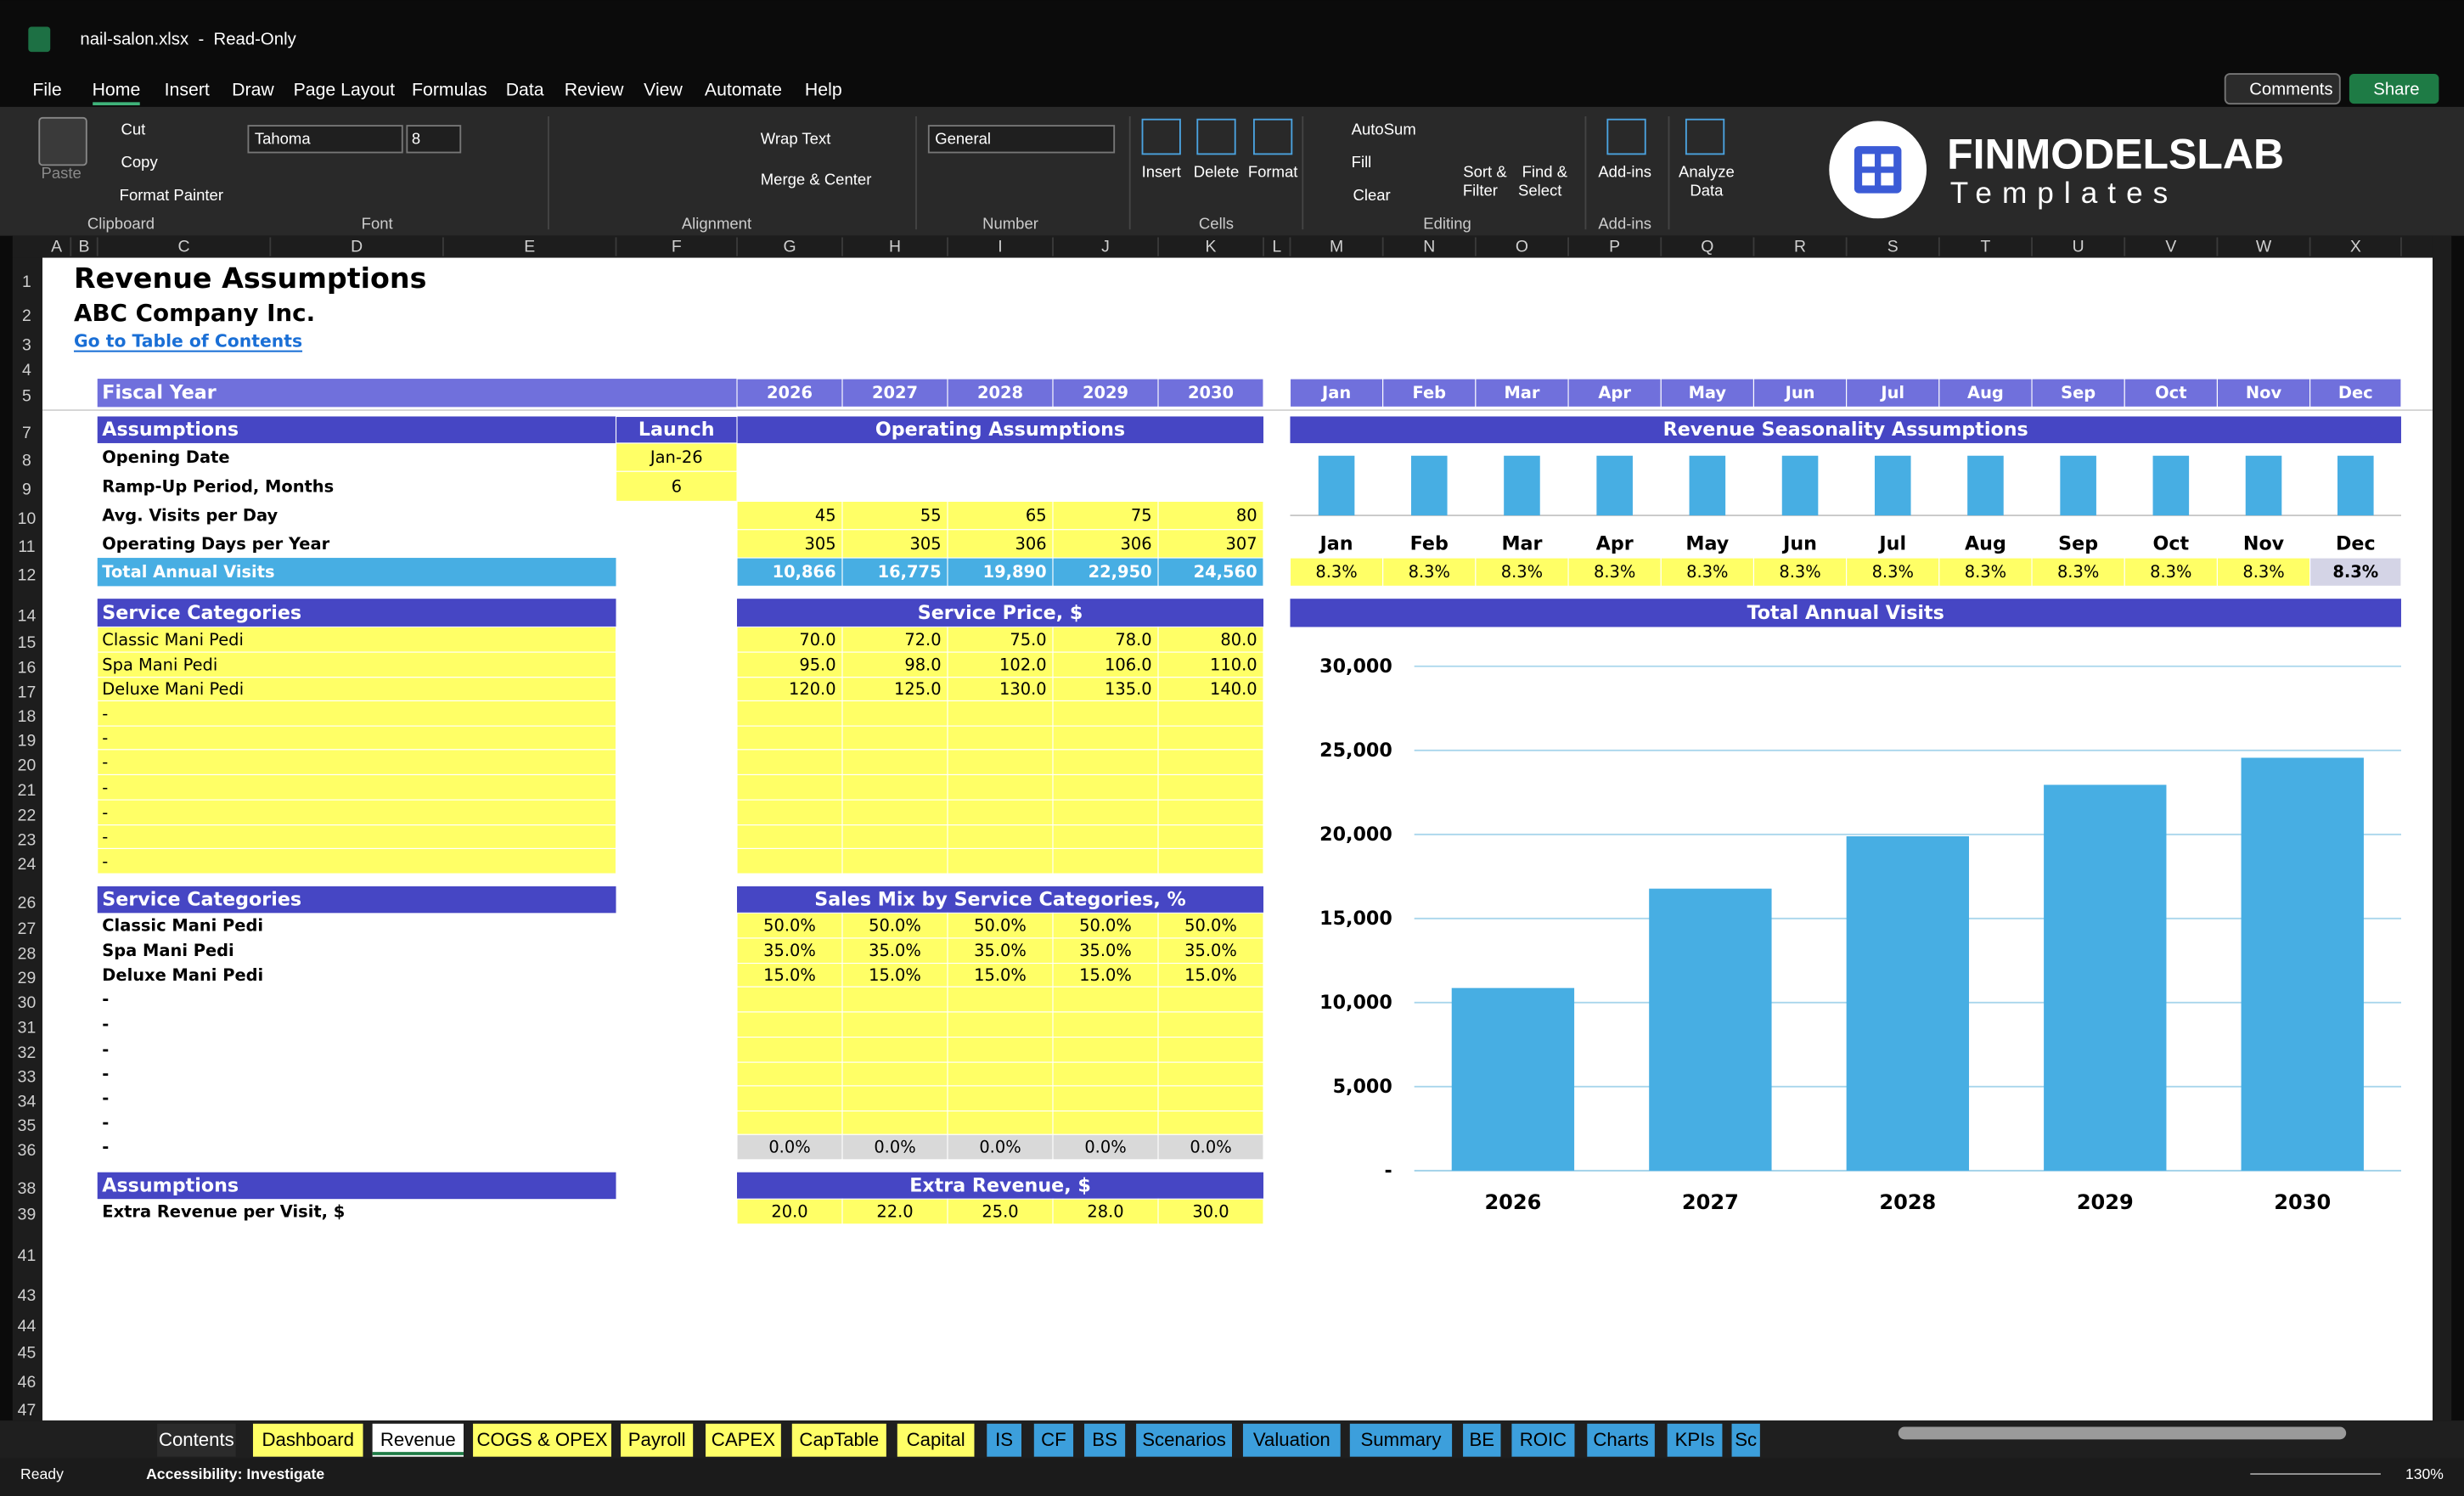  What do you see at coordinates (27, 1150) in the screenshot?
I see `row-header: 36` at bounding box center [27, 1150].